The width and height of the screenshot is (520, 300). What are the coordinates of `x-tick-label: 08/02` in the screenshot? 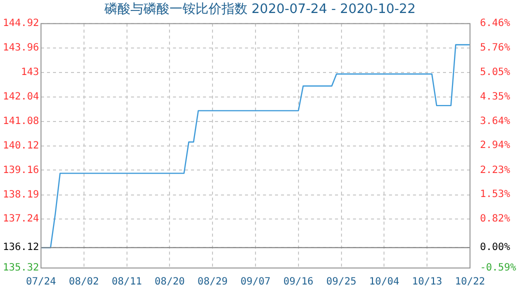 It's located at (83, 282).